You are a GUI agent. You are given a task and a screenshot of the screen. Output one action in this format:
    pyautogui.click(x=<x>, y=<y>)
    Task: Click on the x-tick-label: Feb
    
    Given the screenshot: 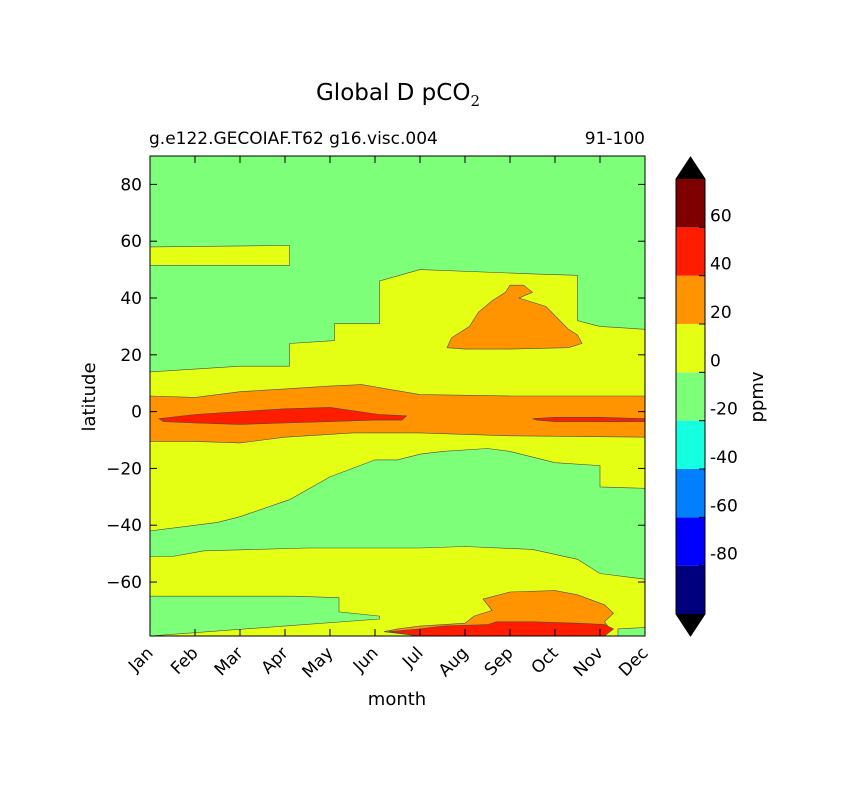 What is the action you would take?
    pyautogui.click(x=184, y=660)
    